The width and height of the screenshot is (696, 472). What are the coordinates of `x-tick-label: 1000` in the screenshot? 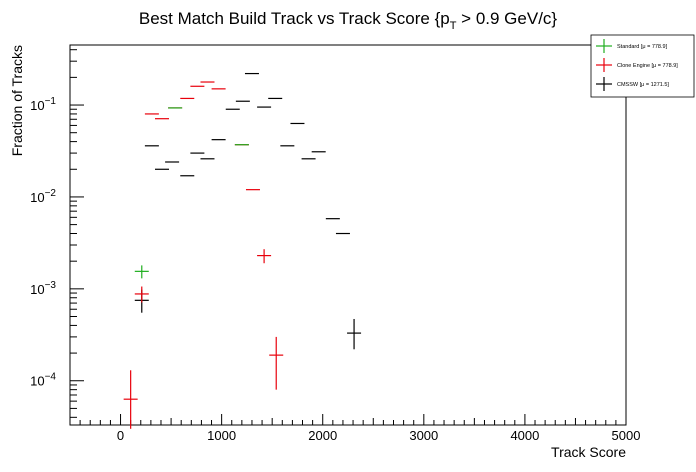 It's located at (221, 435).